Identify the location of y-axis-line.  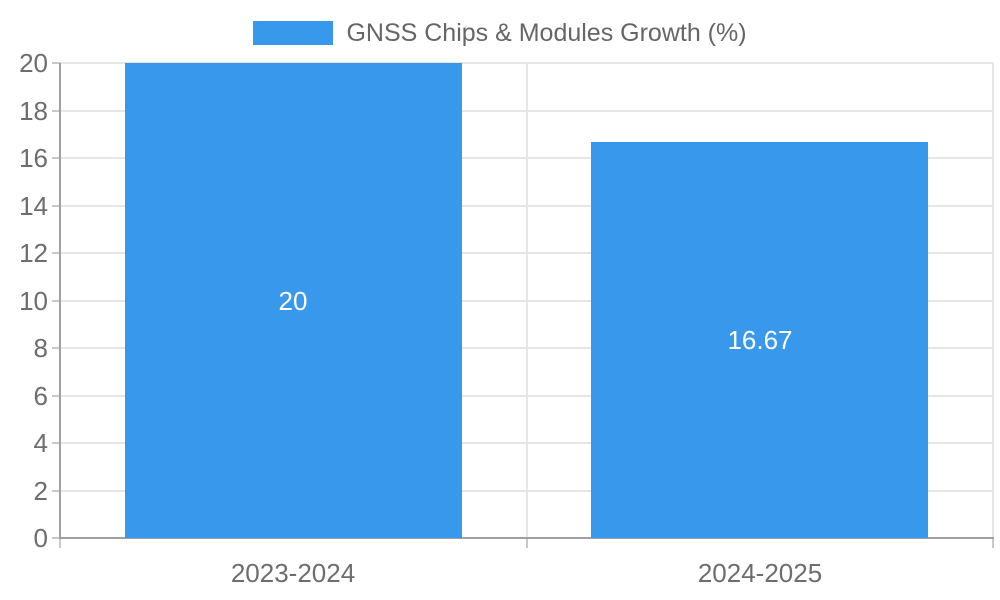
(60, 301).